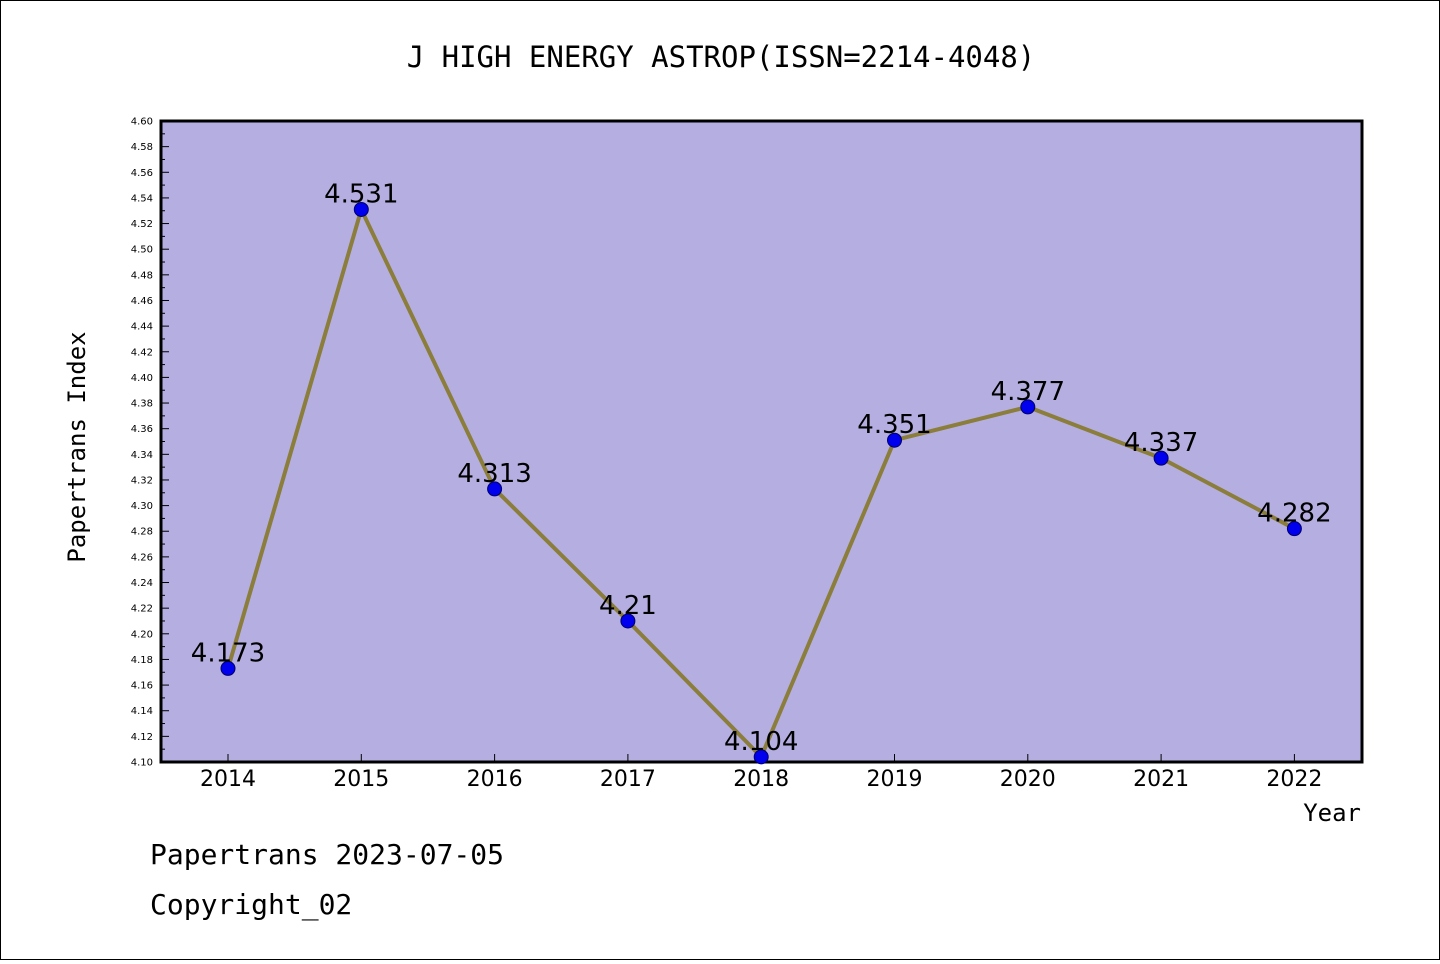  I want to click on y-tick-label: 4.52, so click(142, 224).